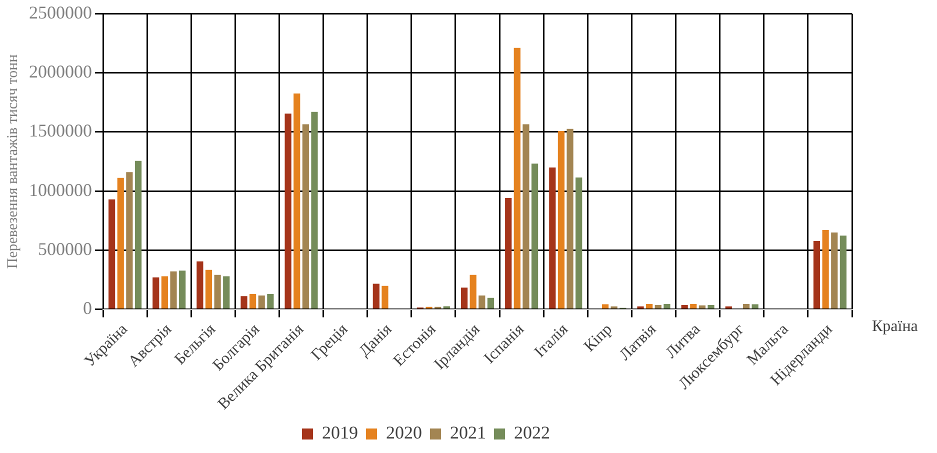  What do you see at coordinates (895, 327) in the screenshot?
I see `x-axis-title: Країна` at bounding box center [895, 327].